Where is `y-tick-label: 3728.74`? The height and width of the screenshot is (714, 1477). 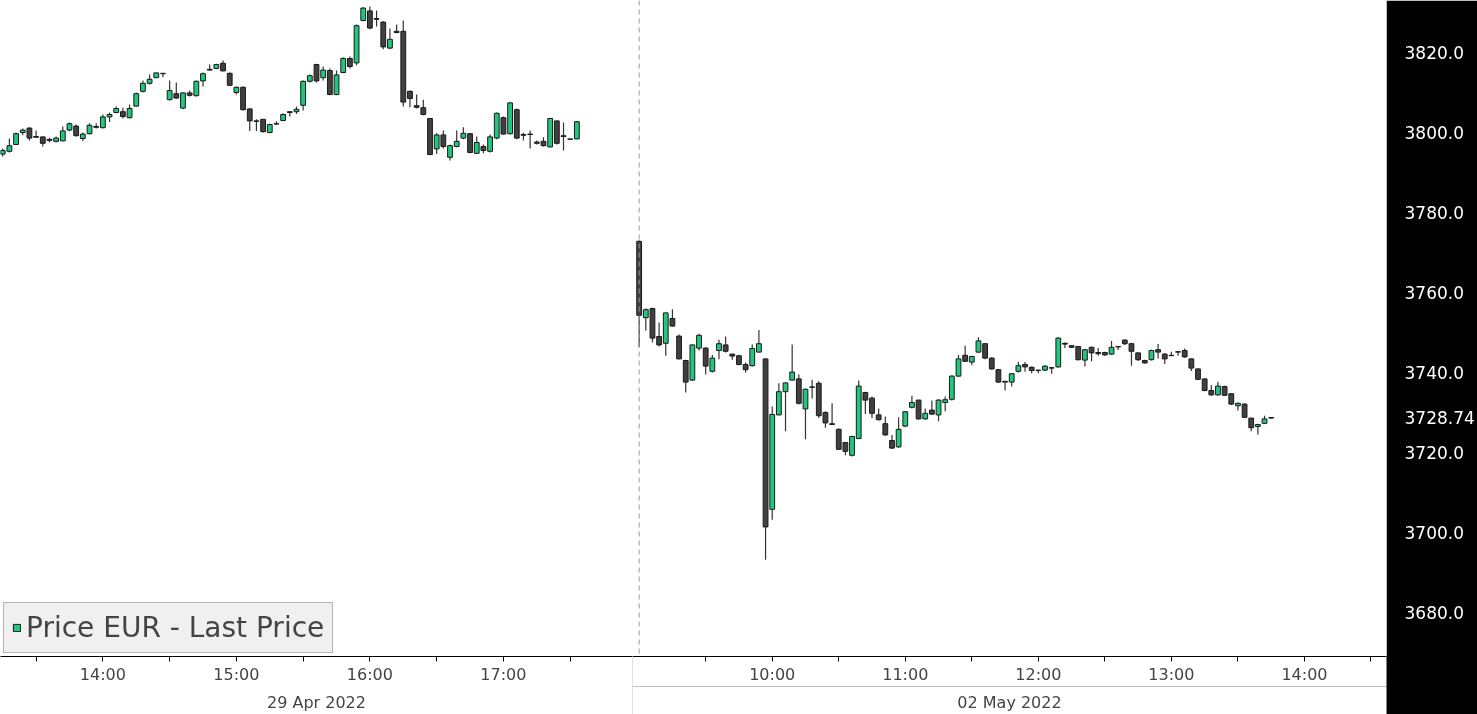 y-tick-label: 3728.74 is located at coordinates (1439, 418).